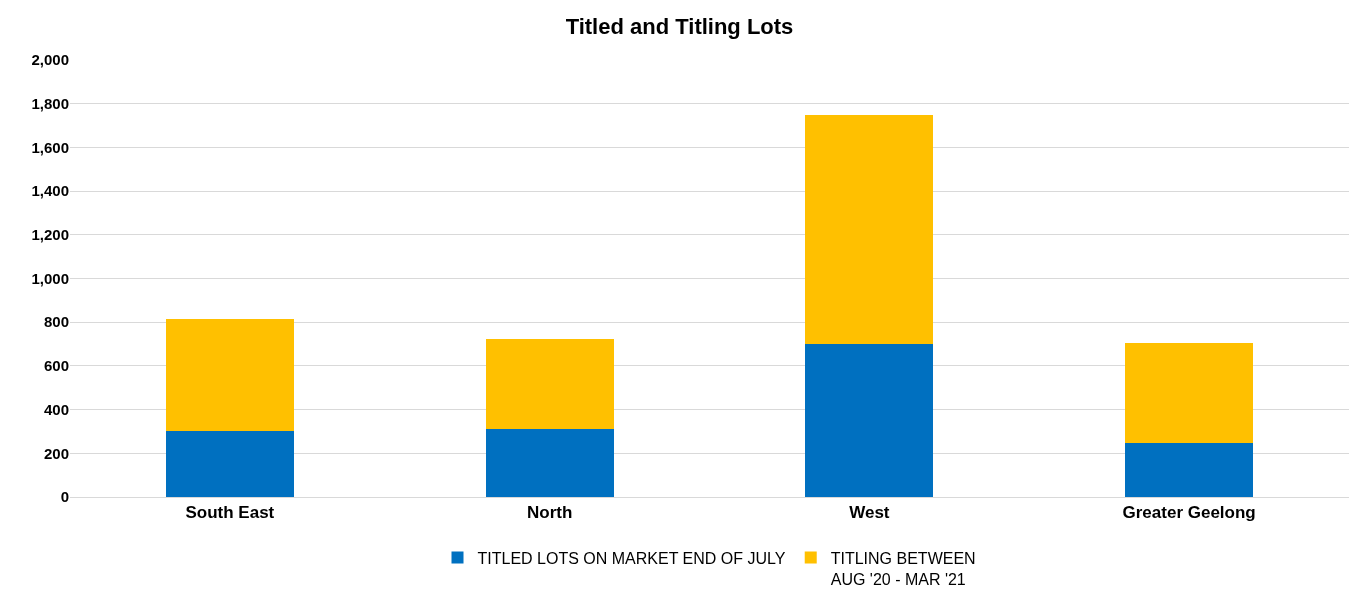 The width and height of the screenshot is (1359, 606). What do you see at coordinates (903, 568) in the screenshot?
I see `legend-label: TITLING BETWEEN AUG '20 - MAR '21` at bounding box center [903, 568].